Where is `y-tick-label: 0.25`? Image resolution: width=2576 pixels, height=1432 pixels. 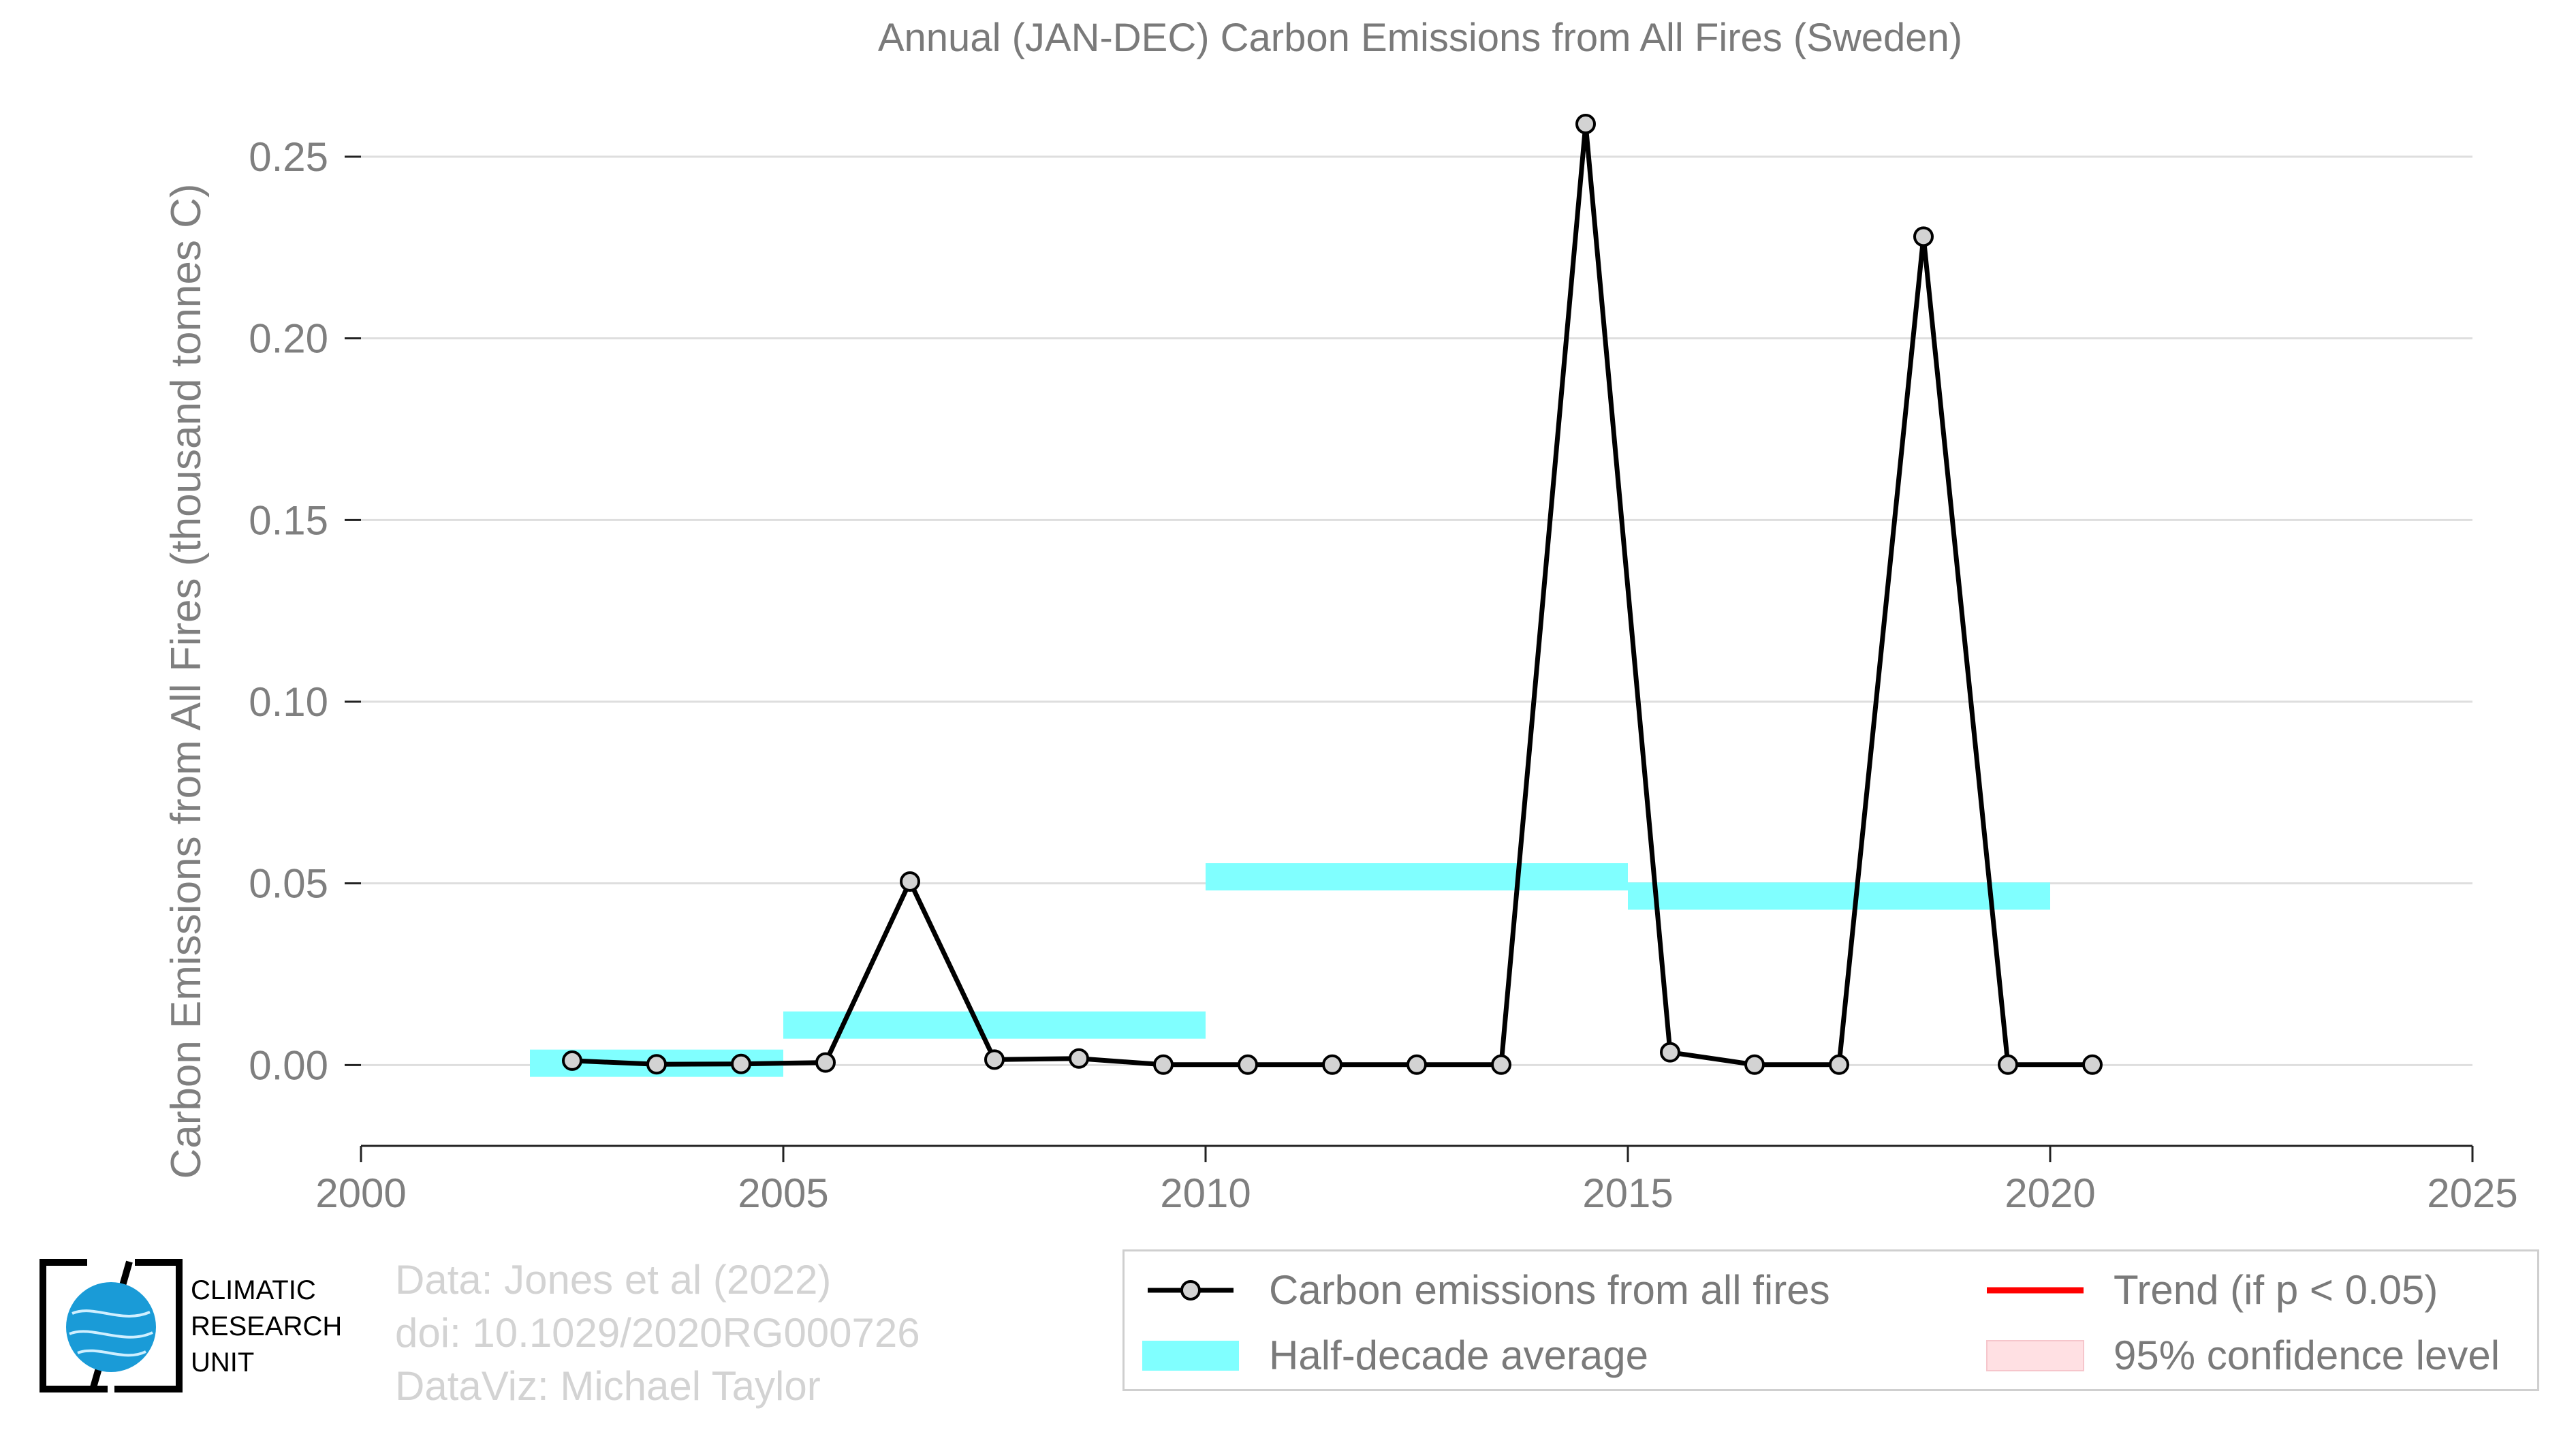
y-tick-label: 0.25 is located at coordinates (288, 157).